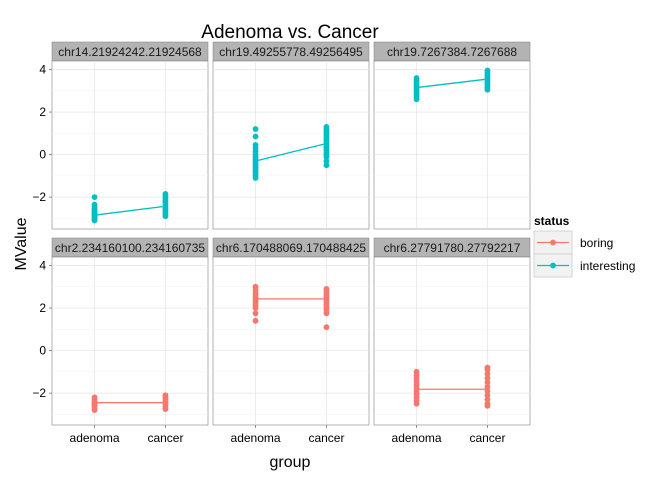 This screenshot has width=672, height=485. What do you see at coordinates (291, 52) in the screenshot?
I see `facet-strip-label: chr19.49255778.49256495` at bounding box center [291, 52].